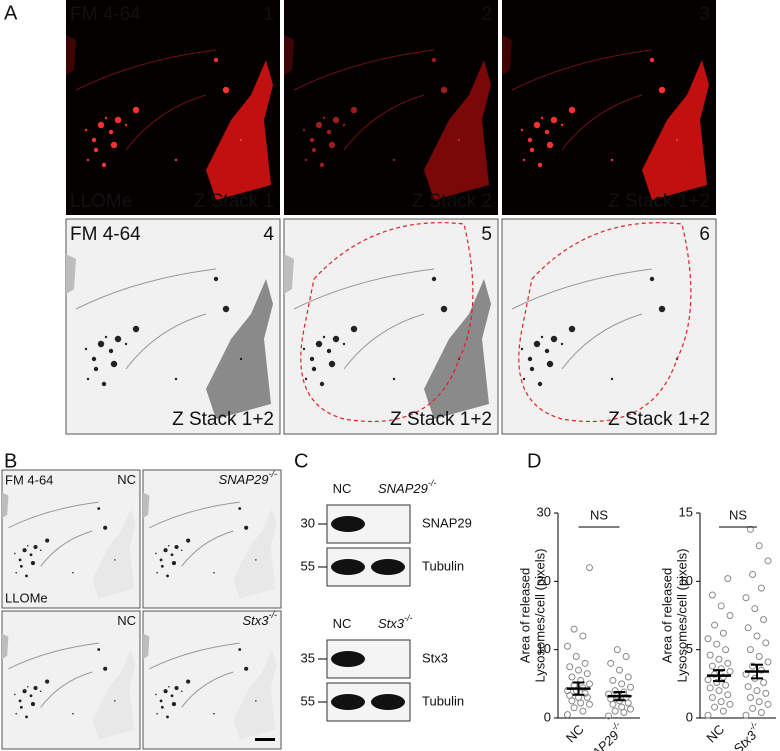 This screenshot has height=751, width=780. I want to click on label-text: Stx3, so click(255, 620).